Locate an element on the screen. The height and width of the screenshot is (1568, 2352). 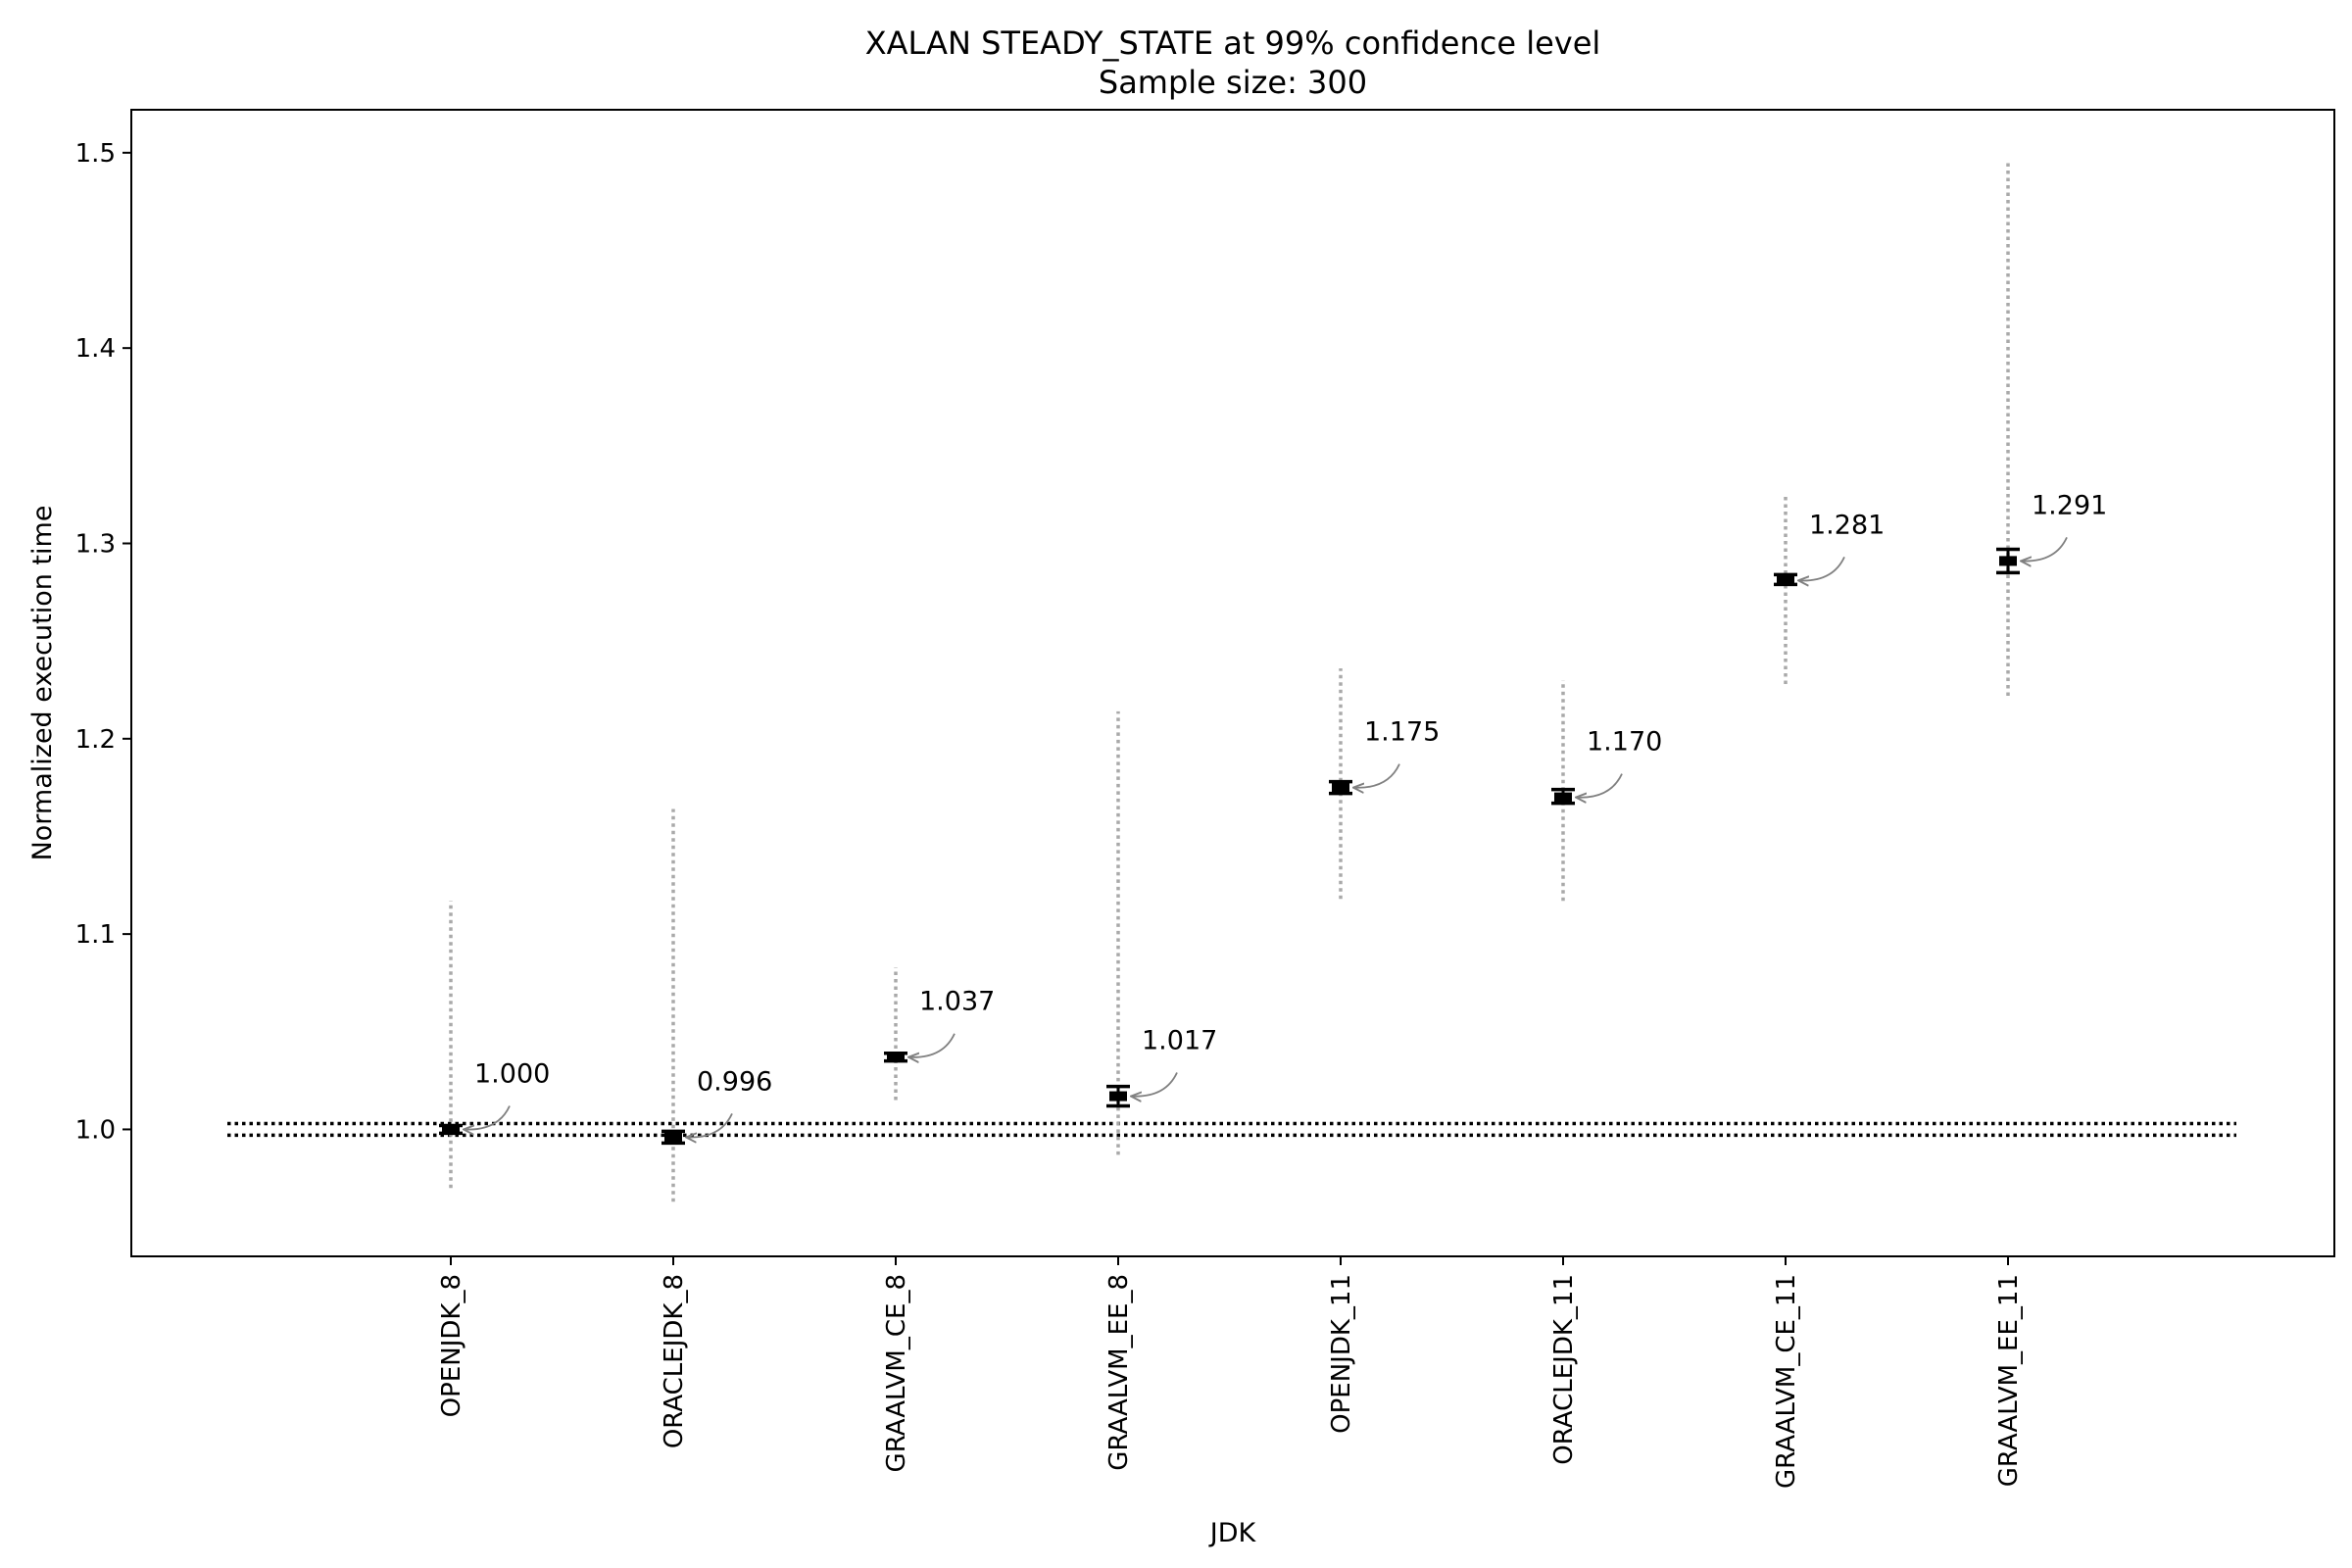
y-tick-label: 1.3 is located at coordinates (95, 544).